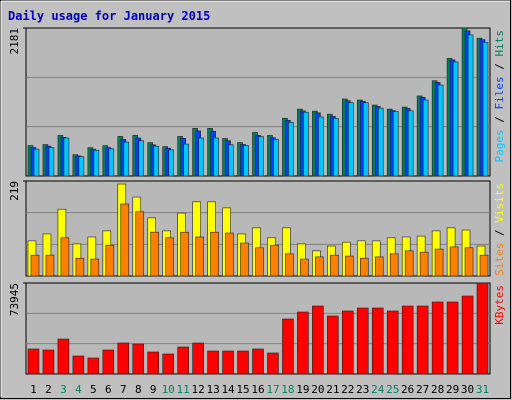  I want to click on legend-entry: Sites, so click(499, 259).